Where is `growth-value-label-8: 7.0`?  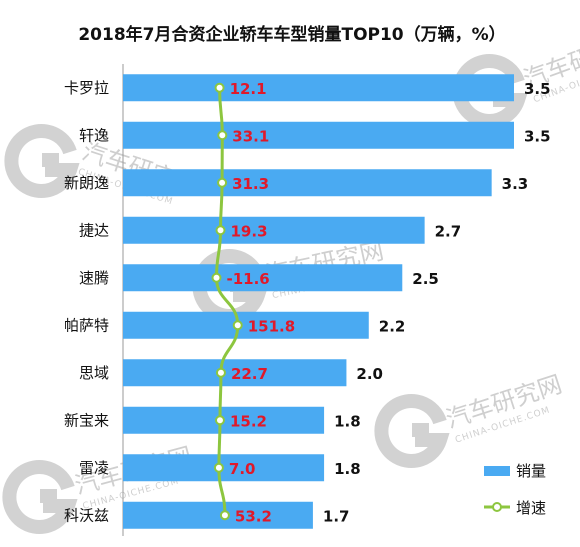 growth-value-label-8: 7.0 is located at coordinates (242, 469).